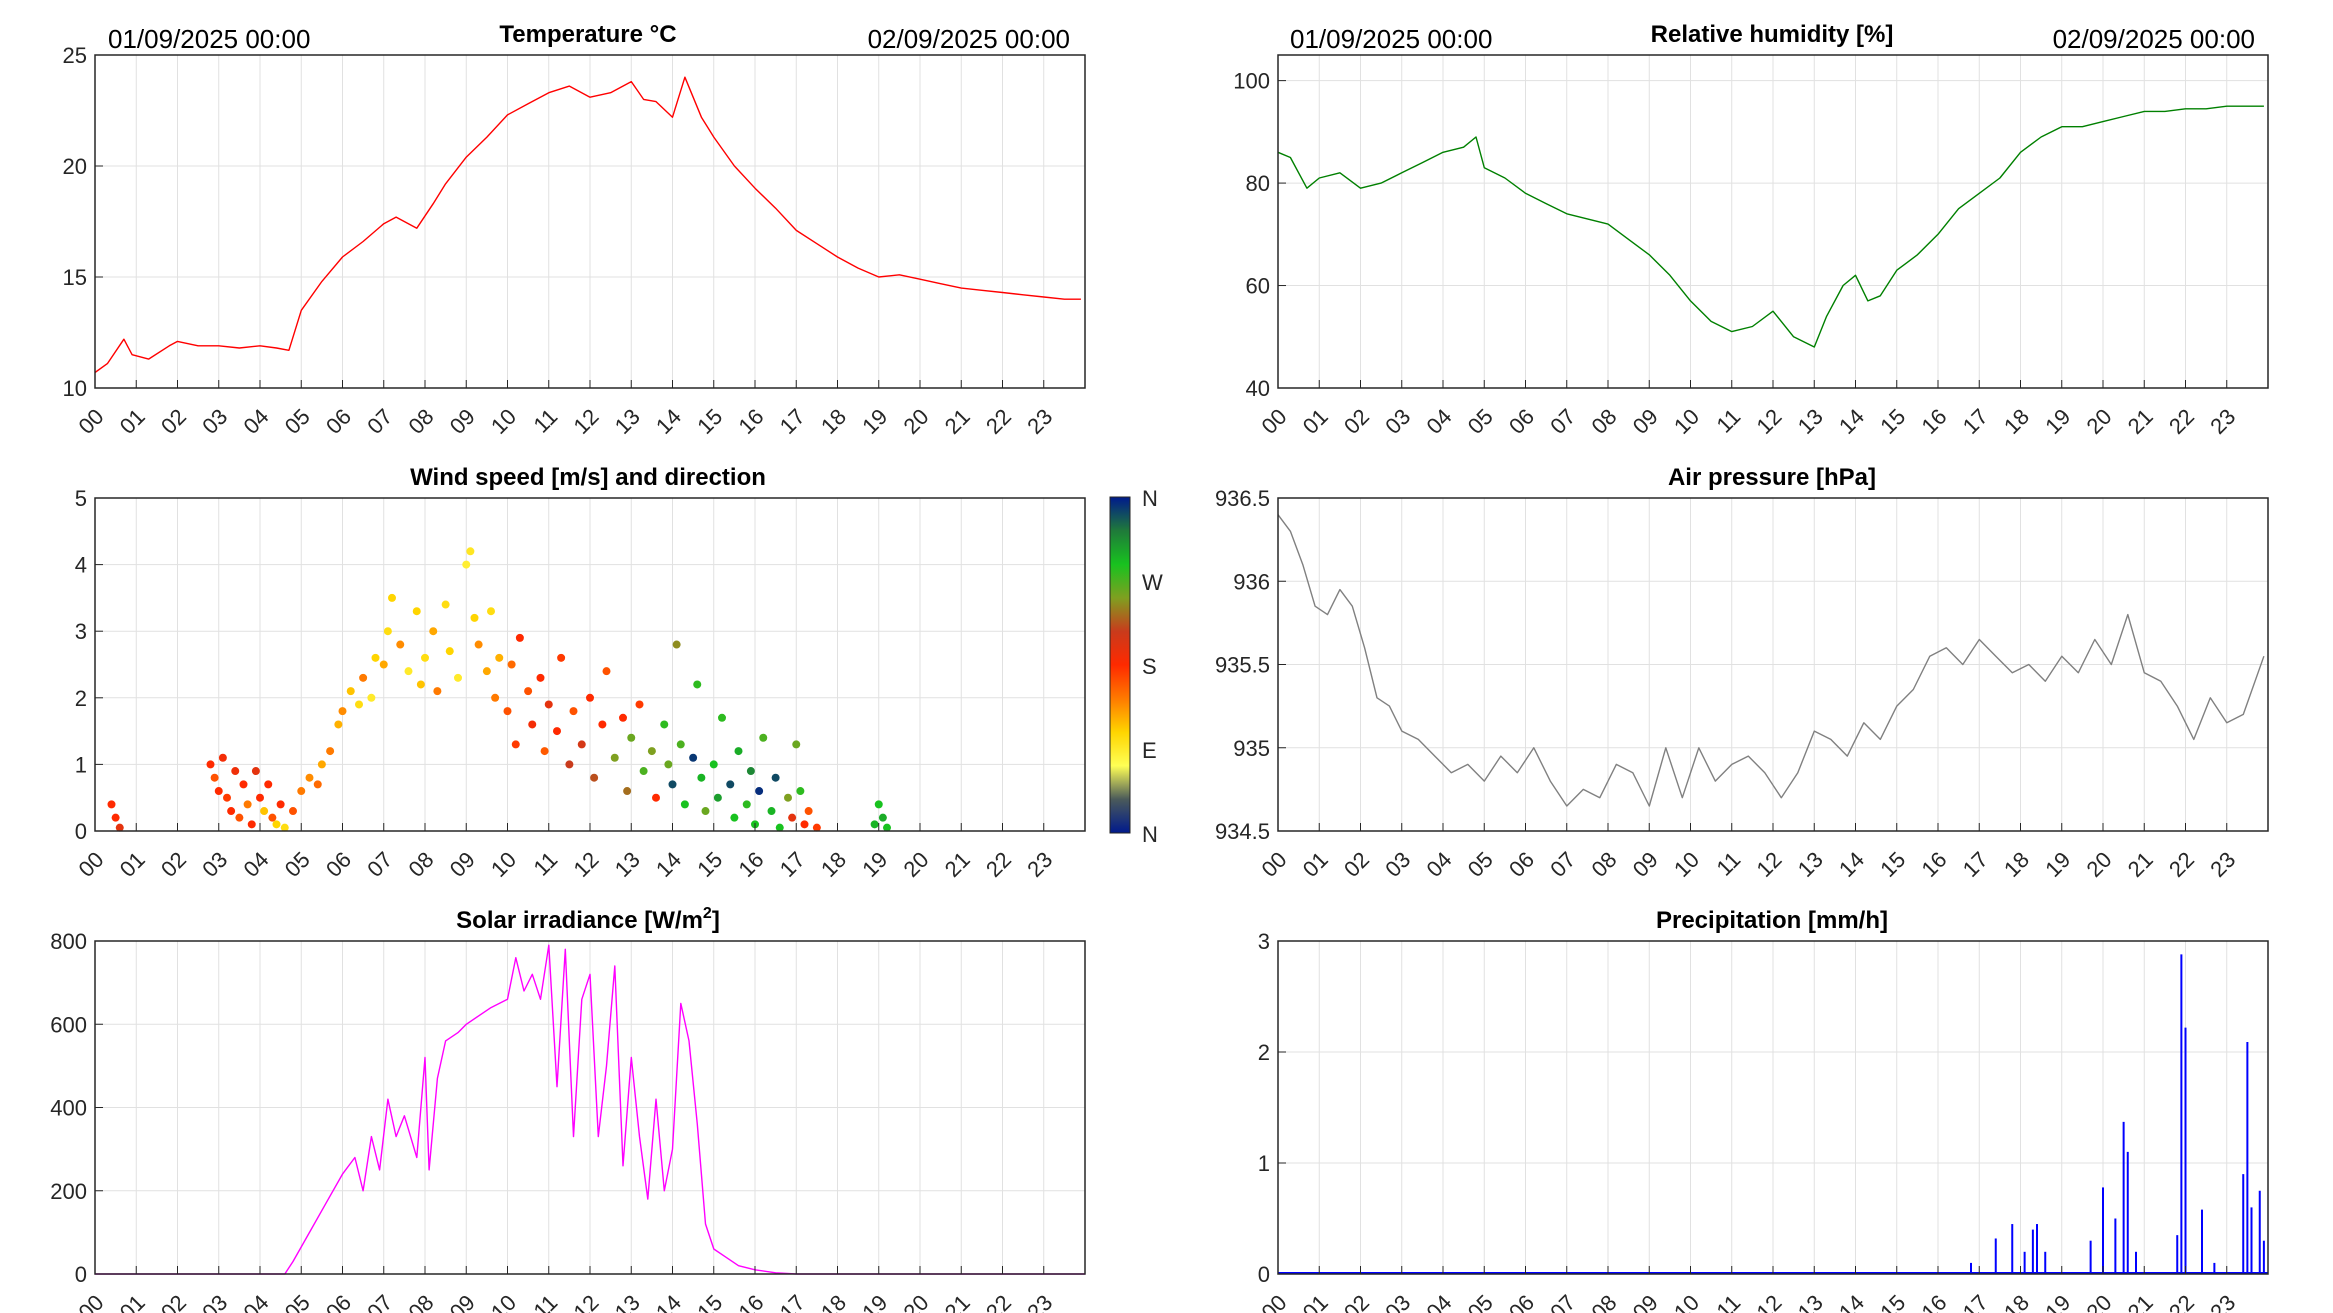 This screenshot has height=1313, width=2333. I want to click on precipitation-xtick-label: 20, so click(2099, 1301).